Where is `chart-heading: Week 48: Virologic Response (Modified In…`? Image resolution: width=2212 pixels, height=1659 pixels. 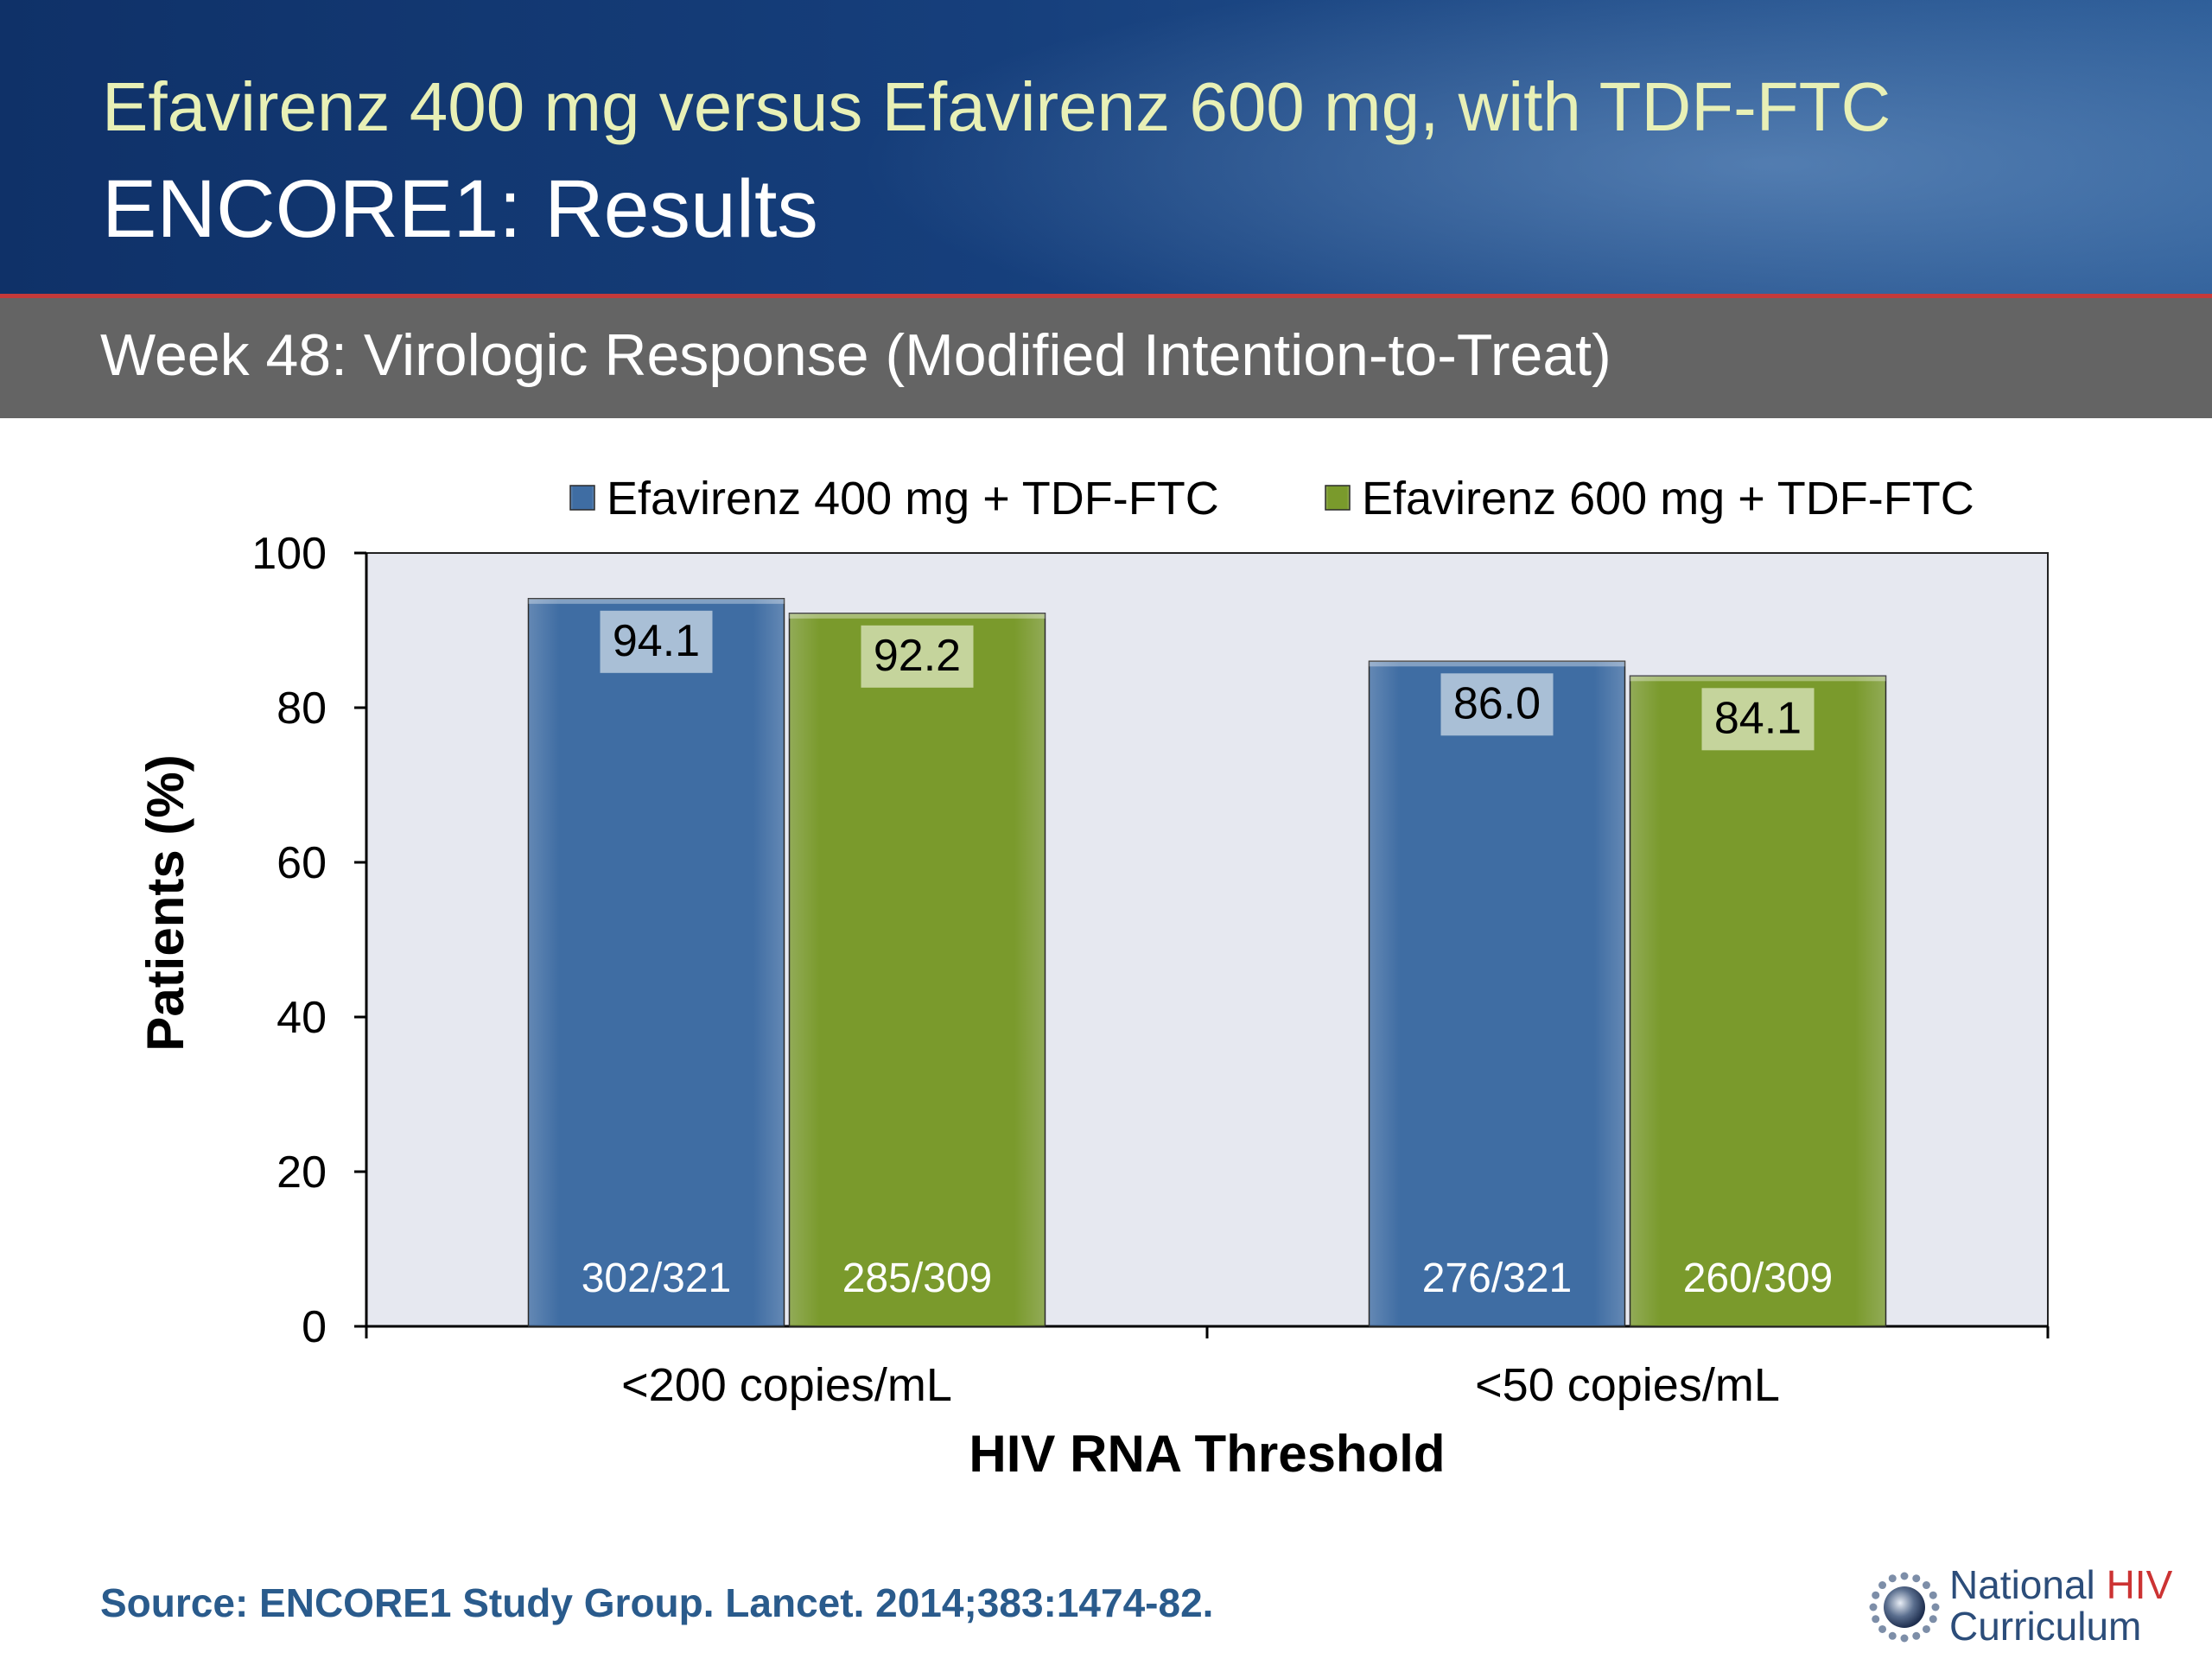
chart-heading: Week 48: Virologic Response (Modified In… is located at coordinates (855, 355).